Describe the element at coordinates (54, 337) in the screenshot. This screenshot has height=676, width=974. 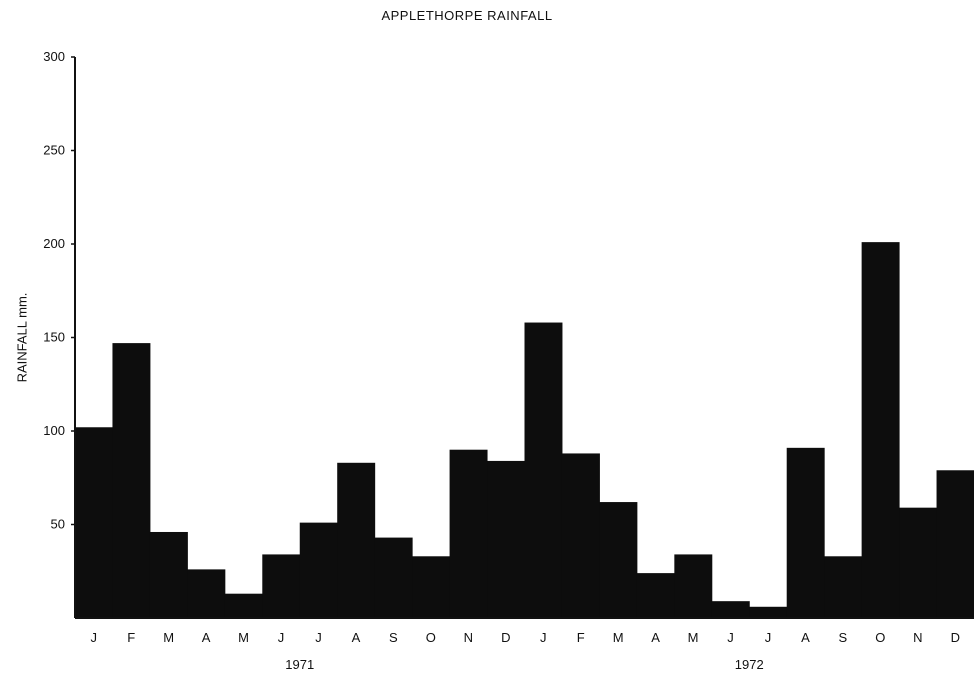
I see `y-tick-label: 150` at that location.